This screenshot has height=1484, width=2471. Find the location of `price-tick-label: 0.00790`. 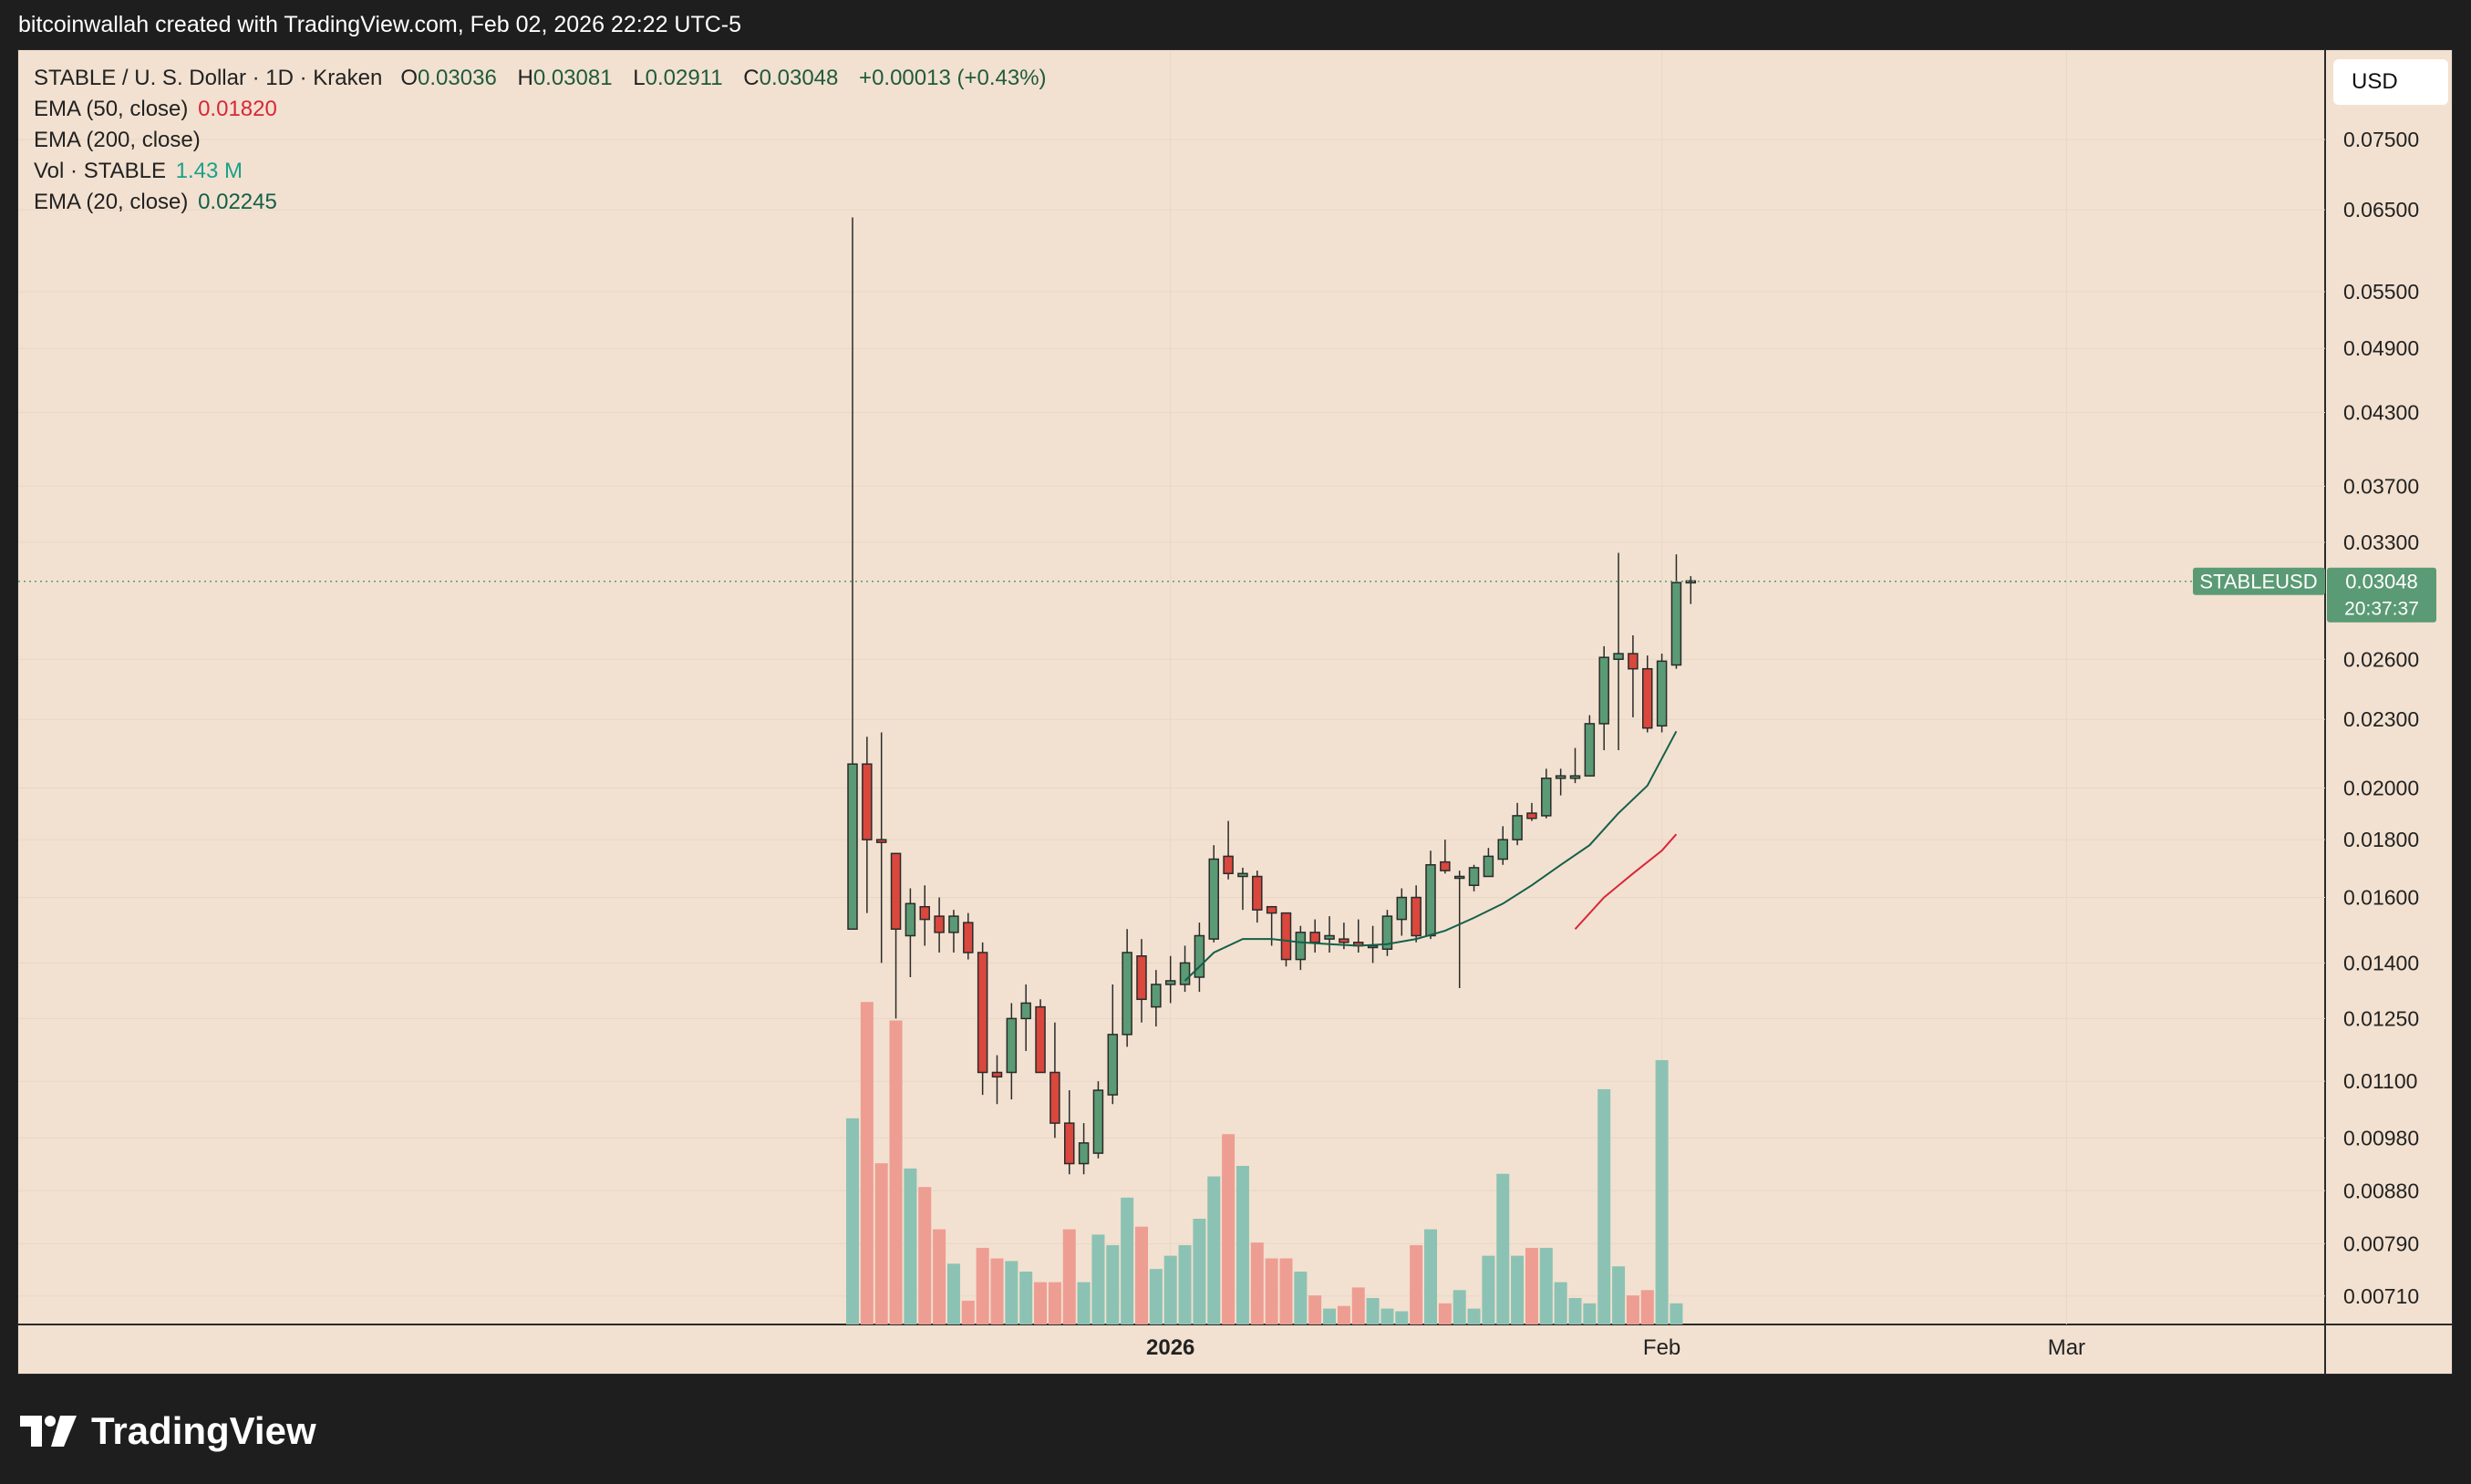

price-tick-label: 0.00790 is located at coordinates (2381, 1243).